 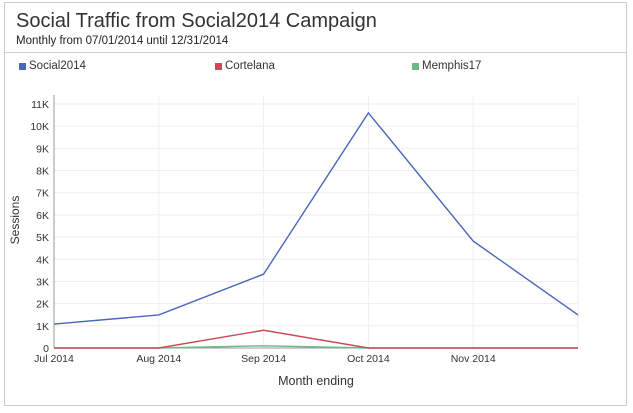 What do you see at coordinates (42, 260) in the screenshot?
I see `y-tick-label: 4K` at bounding box center [42, 260].